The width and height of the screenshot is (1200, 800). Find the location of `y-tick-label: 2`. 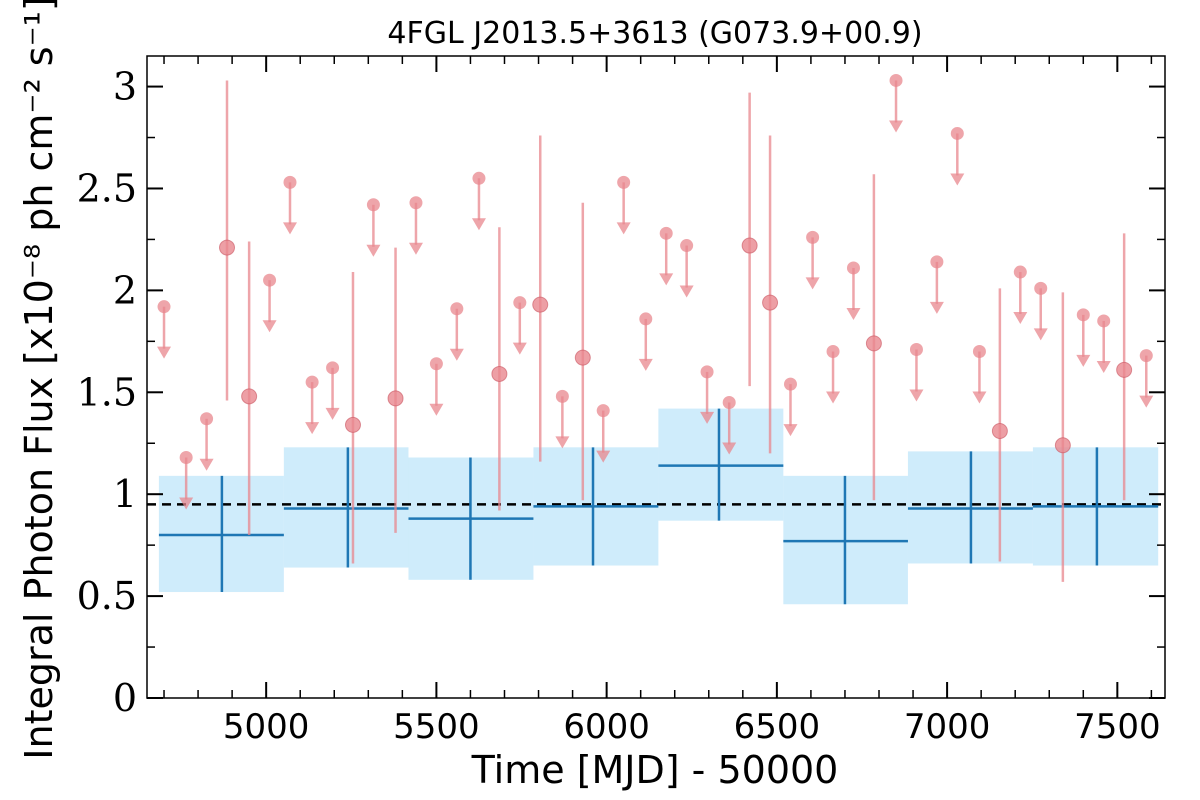

y-tick-label: 2 is located at coordinates (125, 290).